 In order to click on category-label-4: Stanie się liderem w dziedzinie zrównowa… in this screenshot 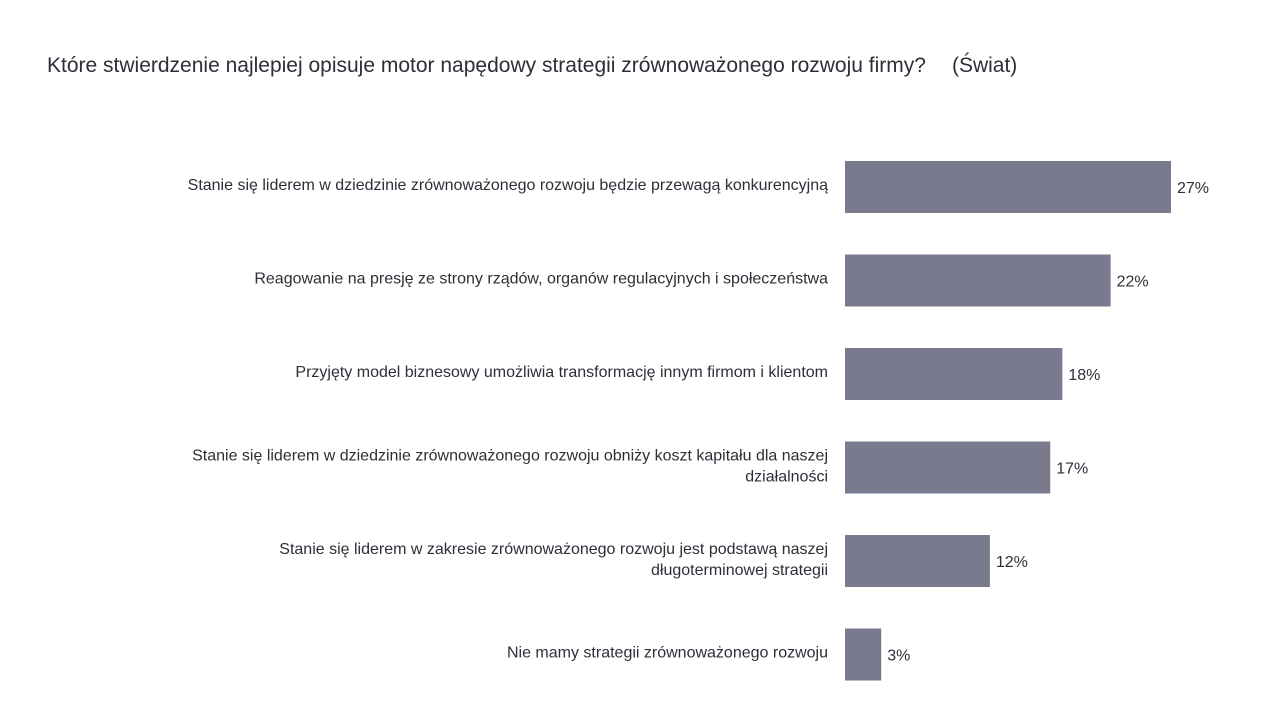, I will do `click(510, 467)`.